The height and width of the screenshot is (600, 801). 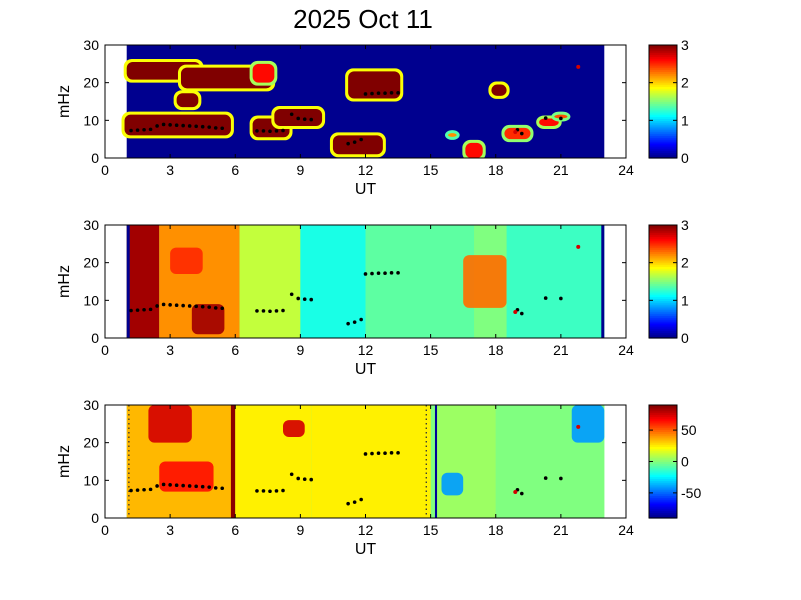 What do you see at coordinates (366, 170) in the screenshot?
I see `x-tick-label: 12` at bounding box center [366, 170].